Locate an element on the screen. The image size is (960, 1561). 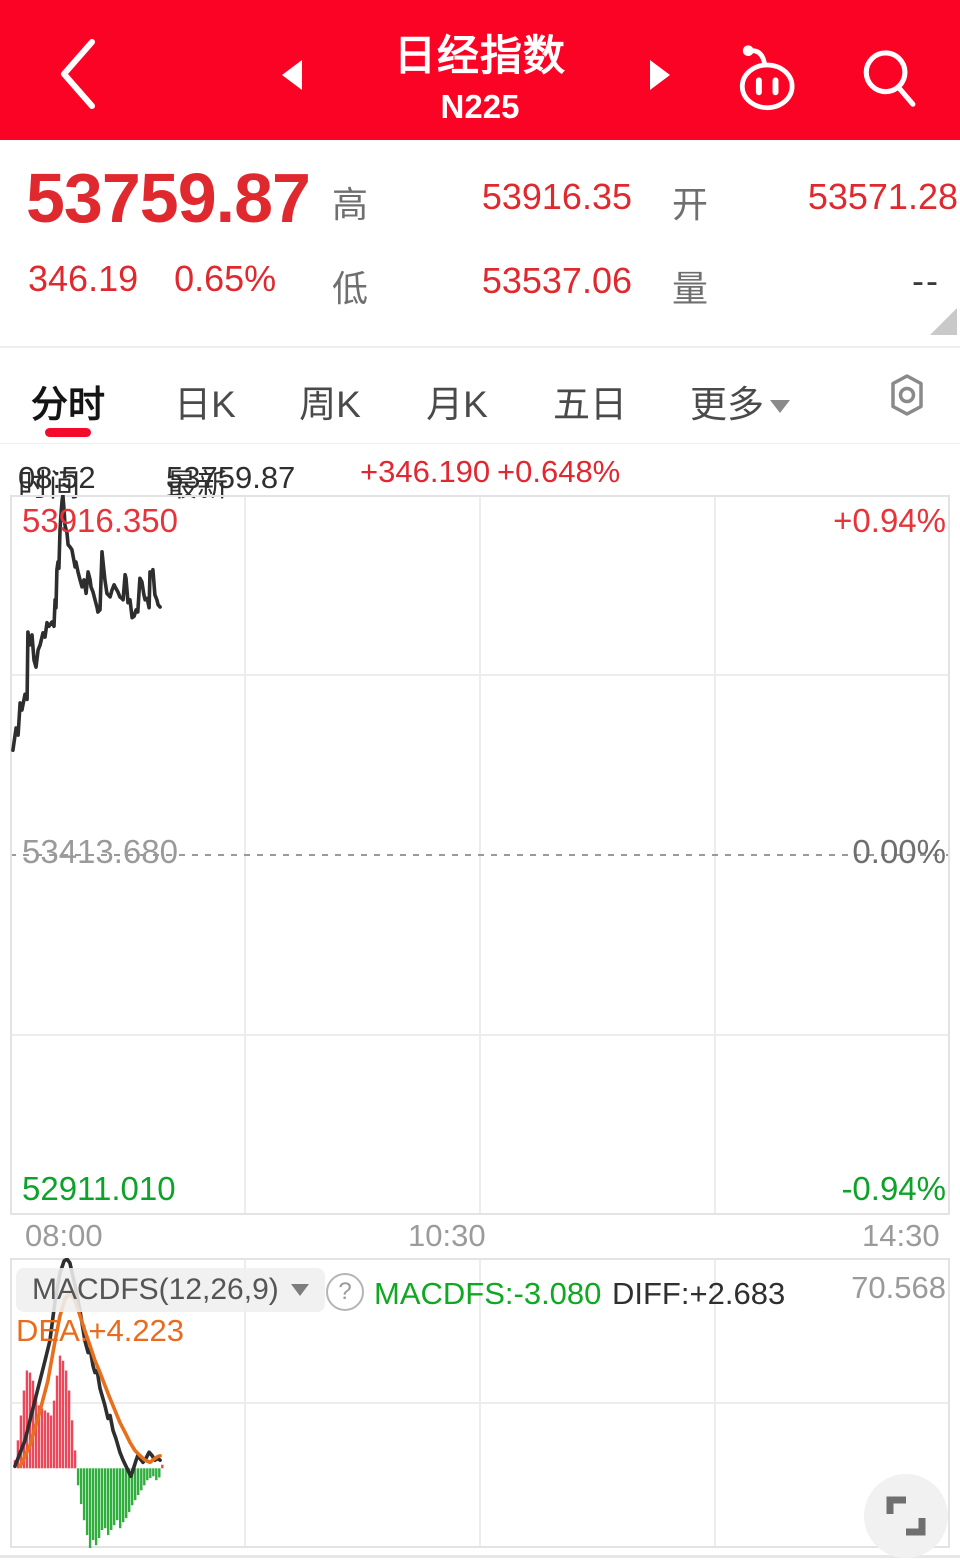
tab-more-label: 更多 is located at coordinates (727, 404).